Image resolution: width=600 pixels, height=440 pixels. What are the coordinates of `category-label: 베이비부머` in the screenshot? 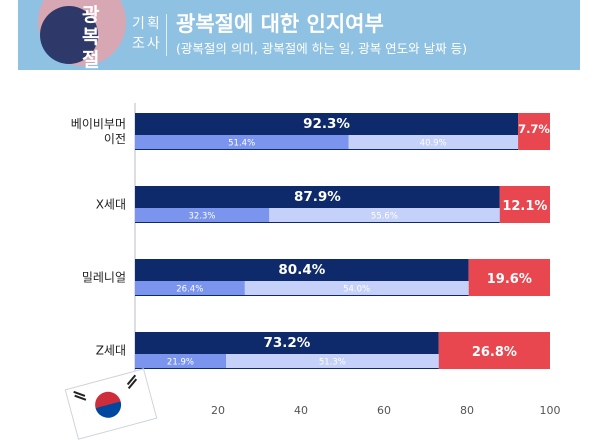 It's located at (98, 124).